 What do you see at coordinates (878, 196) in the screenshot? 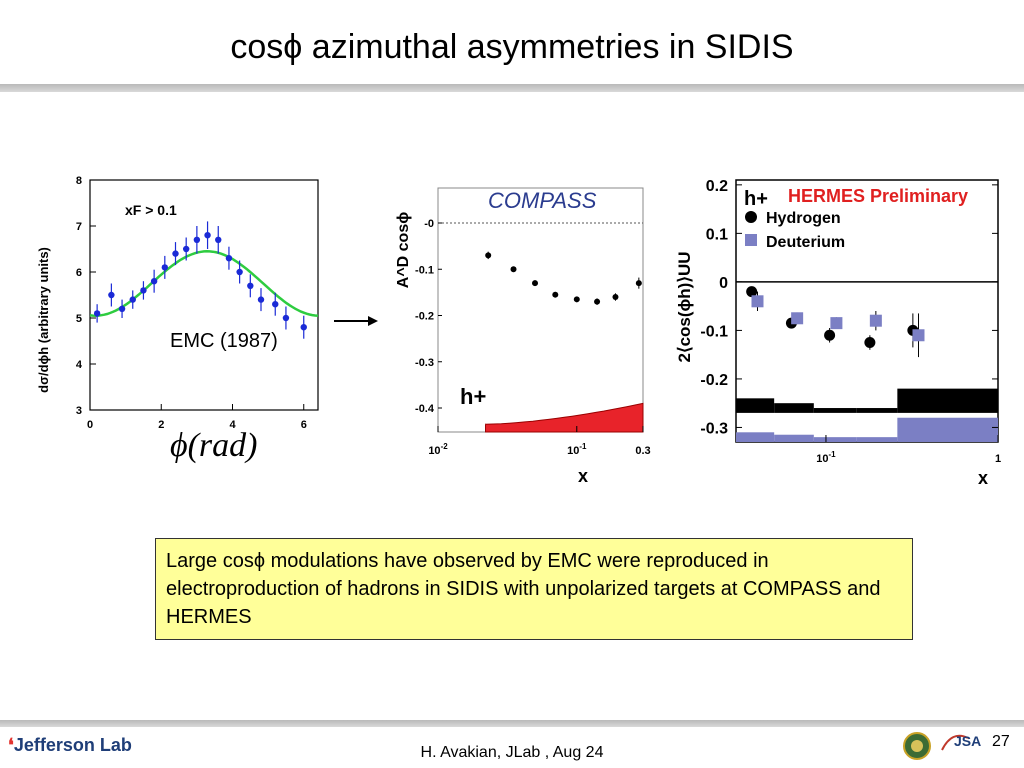
I see `hermes-title: HERMES Preliminary` at bounding box center [878, 196].